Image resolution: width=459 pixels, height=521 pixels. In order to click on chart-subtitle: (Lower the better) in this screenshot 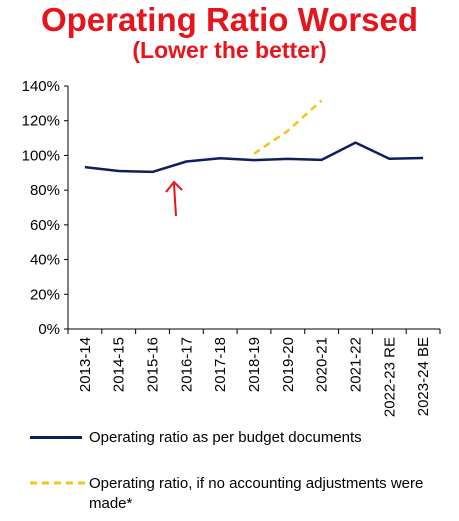, I will do `click(229, 50)`.